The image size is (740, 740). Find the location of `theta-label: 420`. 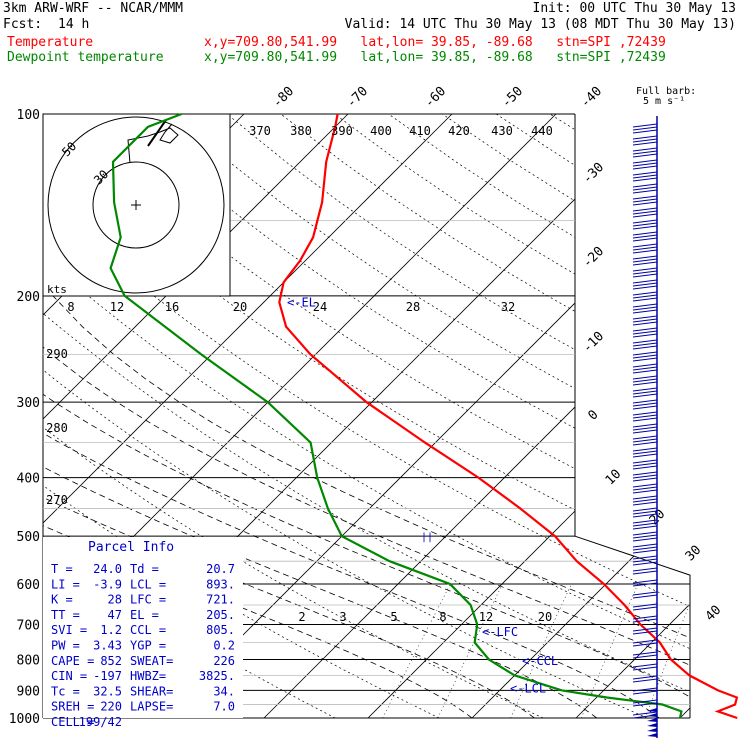

theta-label: 420 is located at coordinates (459, 131).